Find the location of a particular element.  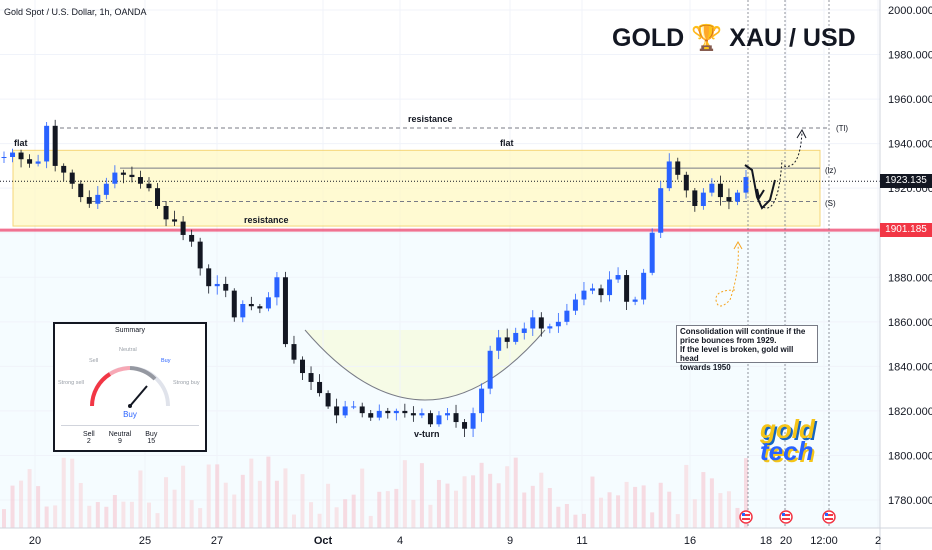

big-title: GOLD 🏆 XAU / USD is located at coordinates (734, 38).